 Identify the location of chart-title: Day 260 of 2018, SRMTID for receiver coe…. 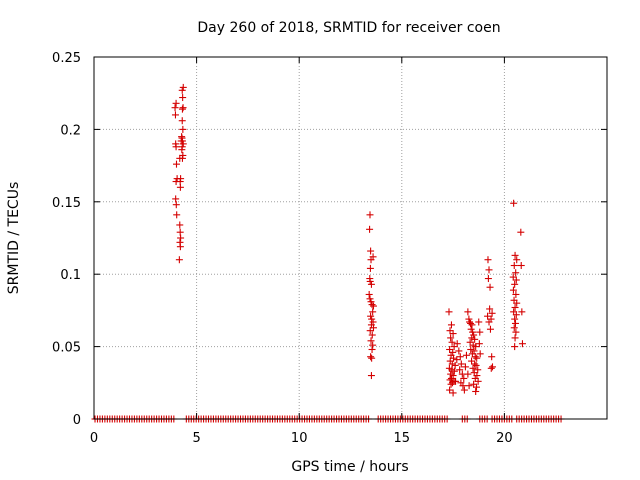
(348, 28).